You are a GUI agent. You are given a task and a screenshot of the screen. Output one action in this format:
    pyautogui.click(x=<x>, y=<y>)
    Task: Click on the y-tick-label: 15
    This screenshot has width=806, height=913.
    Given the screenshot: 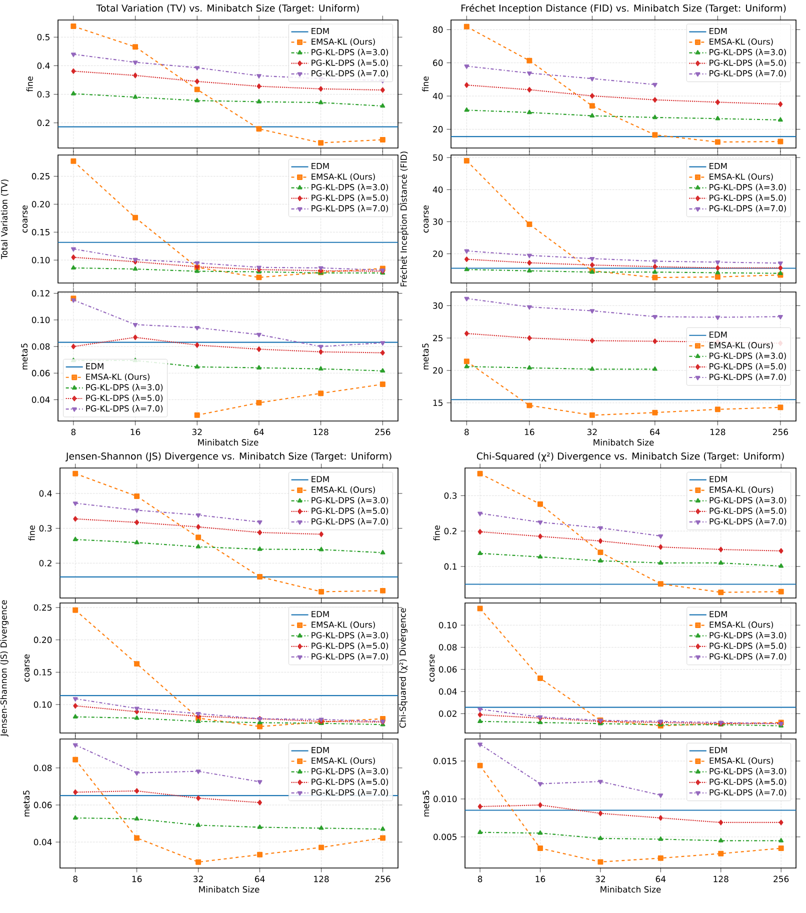 What is the action you would take?
    pyautogui.click(x=438, y=403)
    